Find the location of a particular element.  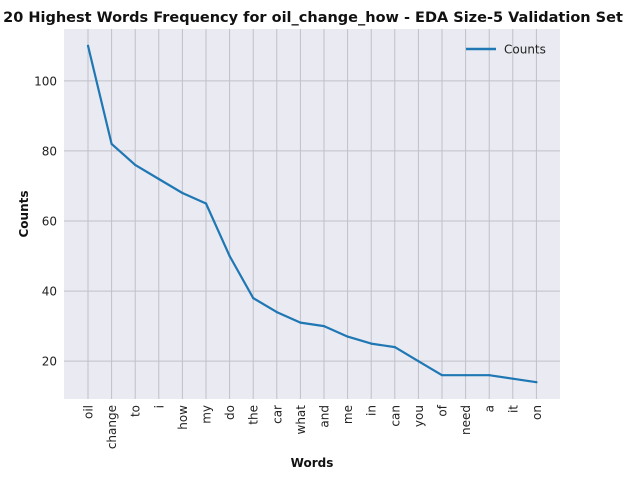

y-tick-label: 80 is located at coordinates (49, 151).